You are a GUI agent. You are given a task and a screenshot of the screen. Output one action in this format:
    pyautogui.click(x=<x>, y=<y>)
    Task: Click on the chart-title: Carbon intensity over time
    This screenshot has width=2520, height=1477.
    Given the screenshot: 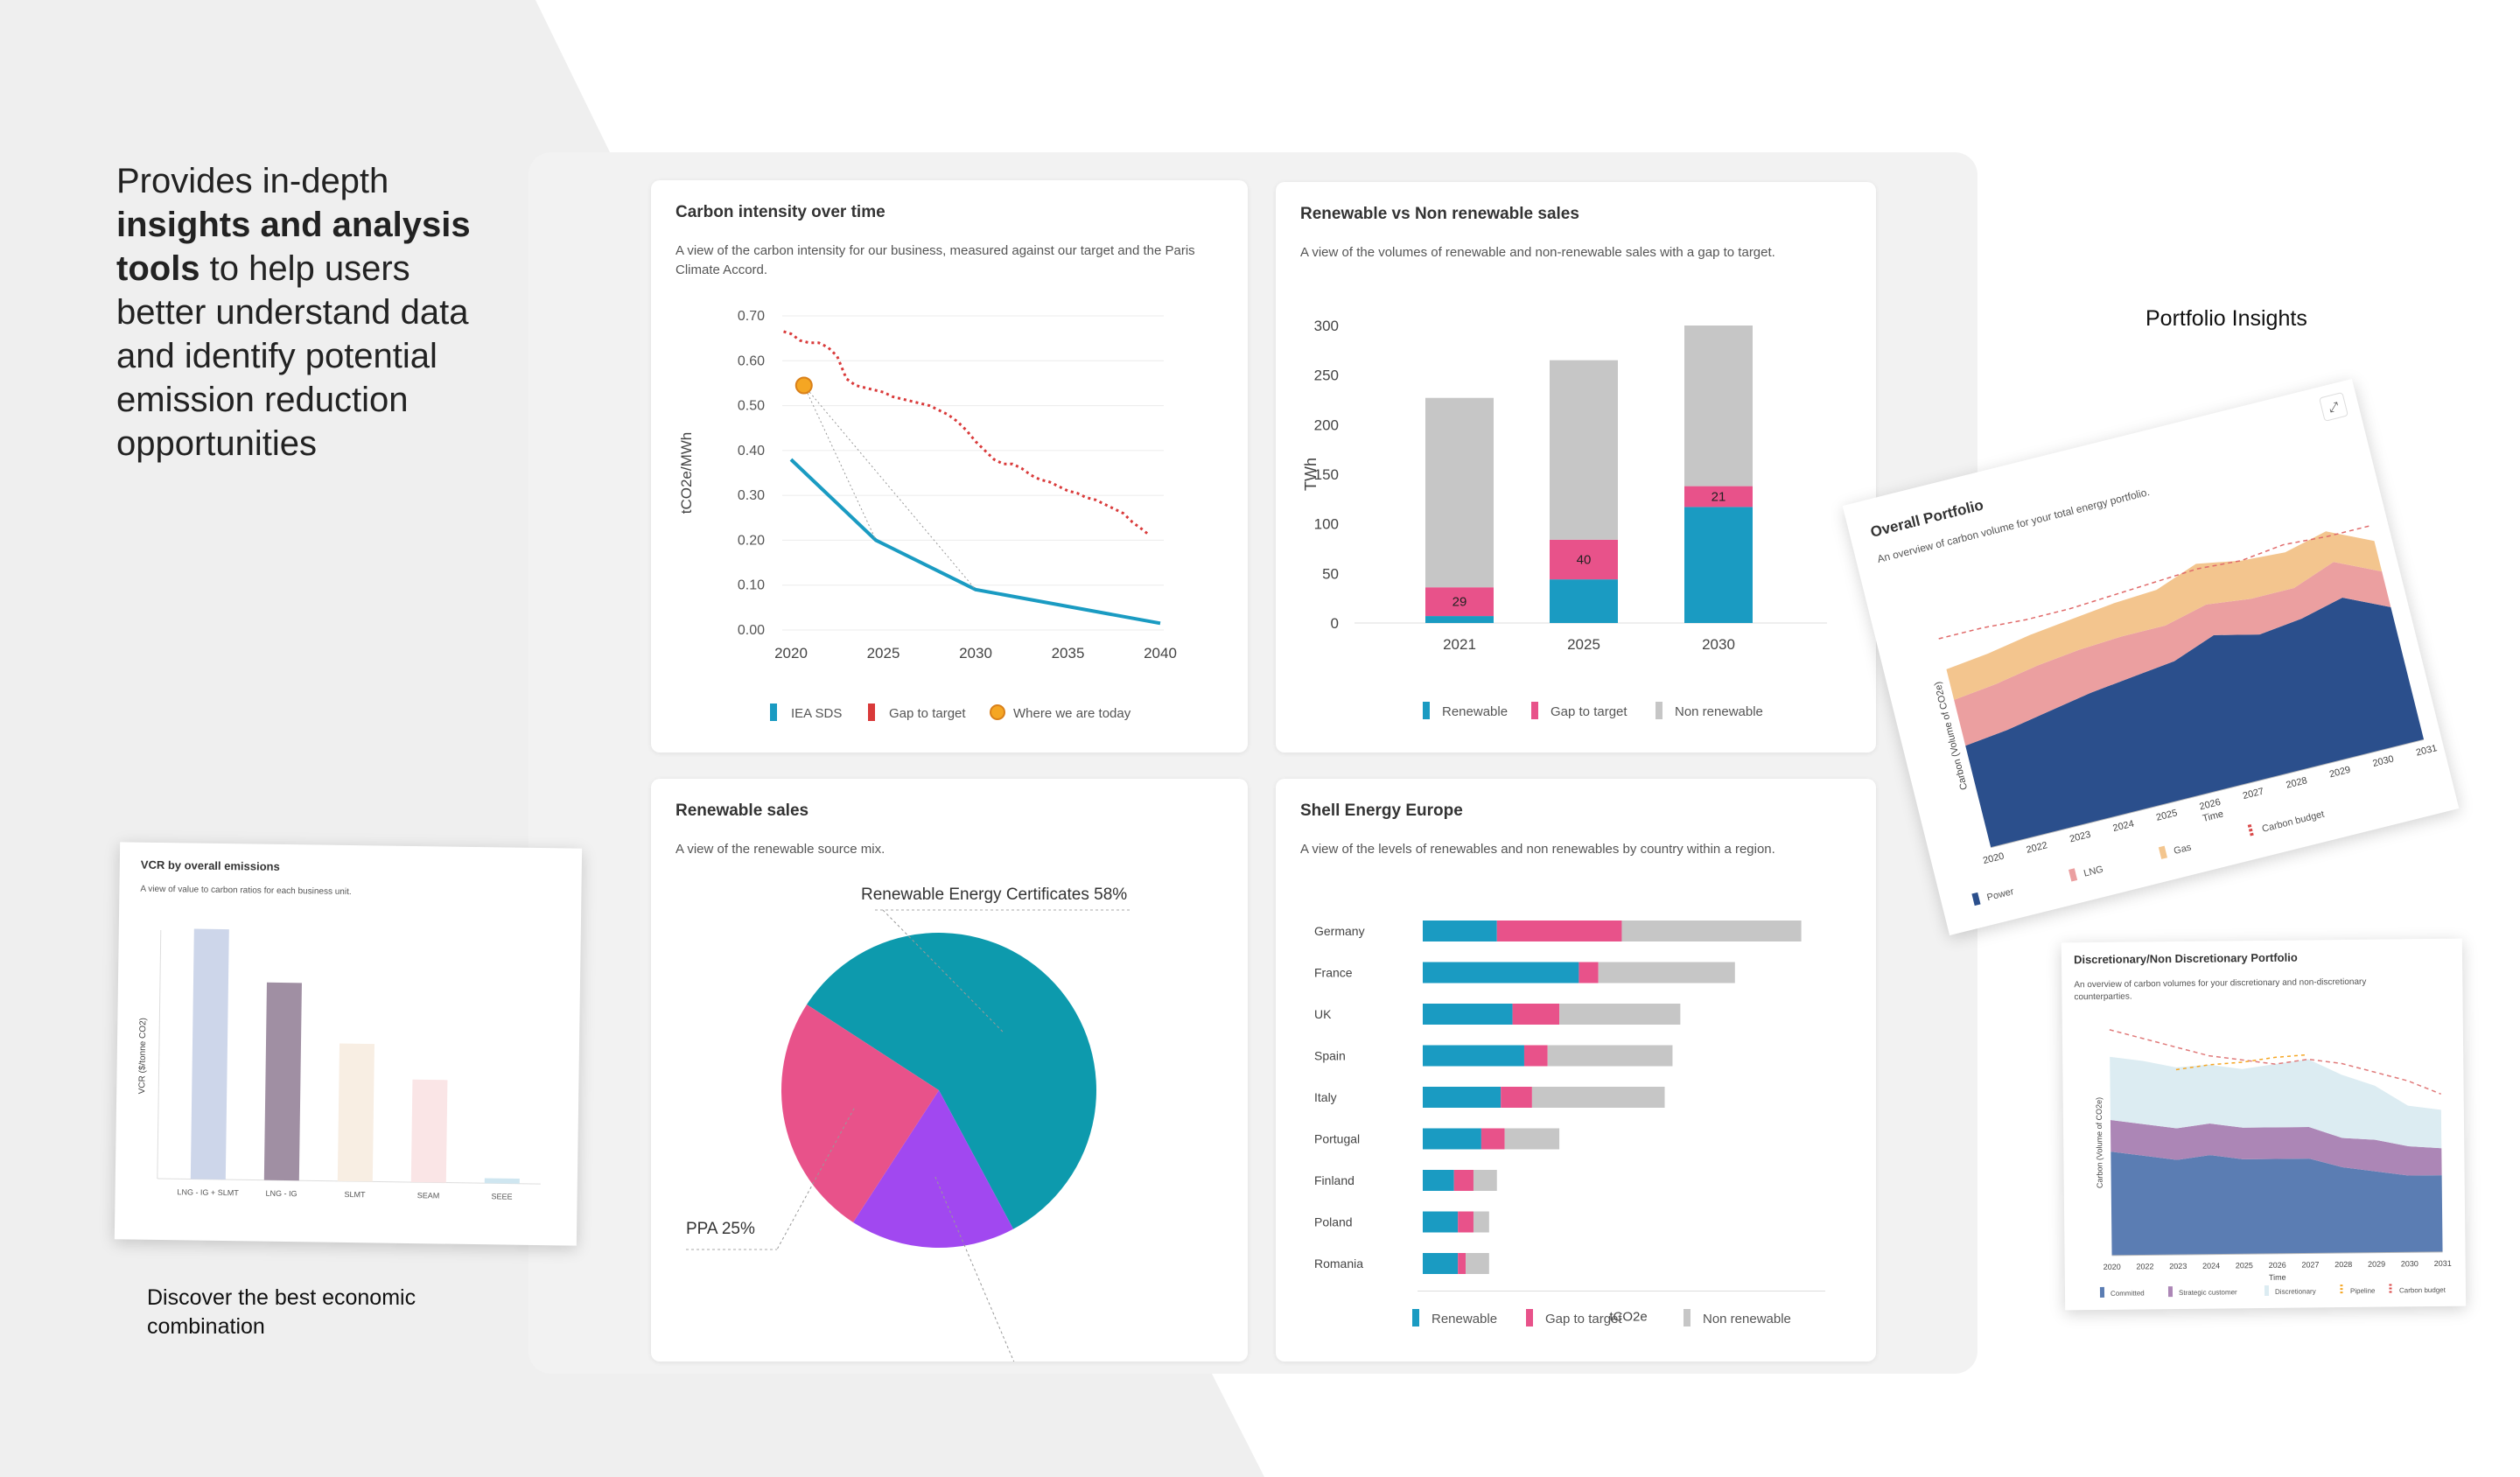 What is the action you would take?
    pyautogui.click(x=781, y=212)
    